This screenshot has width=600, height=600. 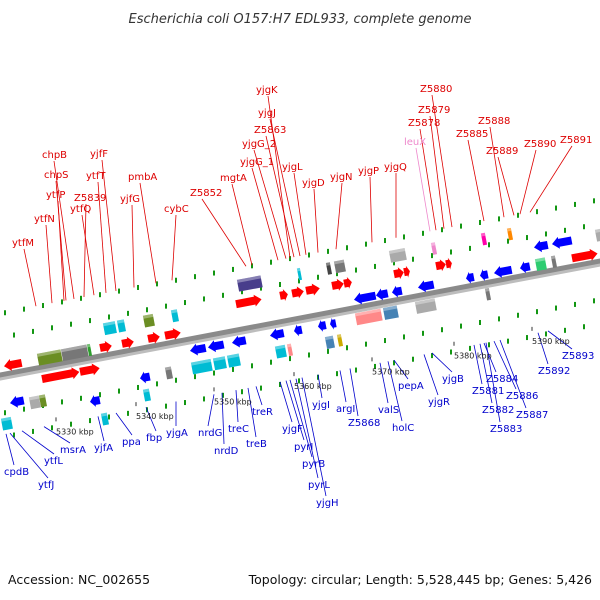 I want to click on gene-label: yjgD, so click(x=313, y=183).